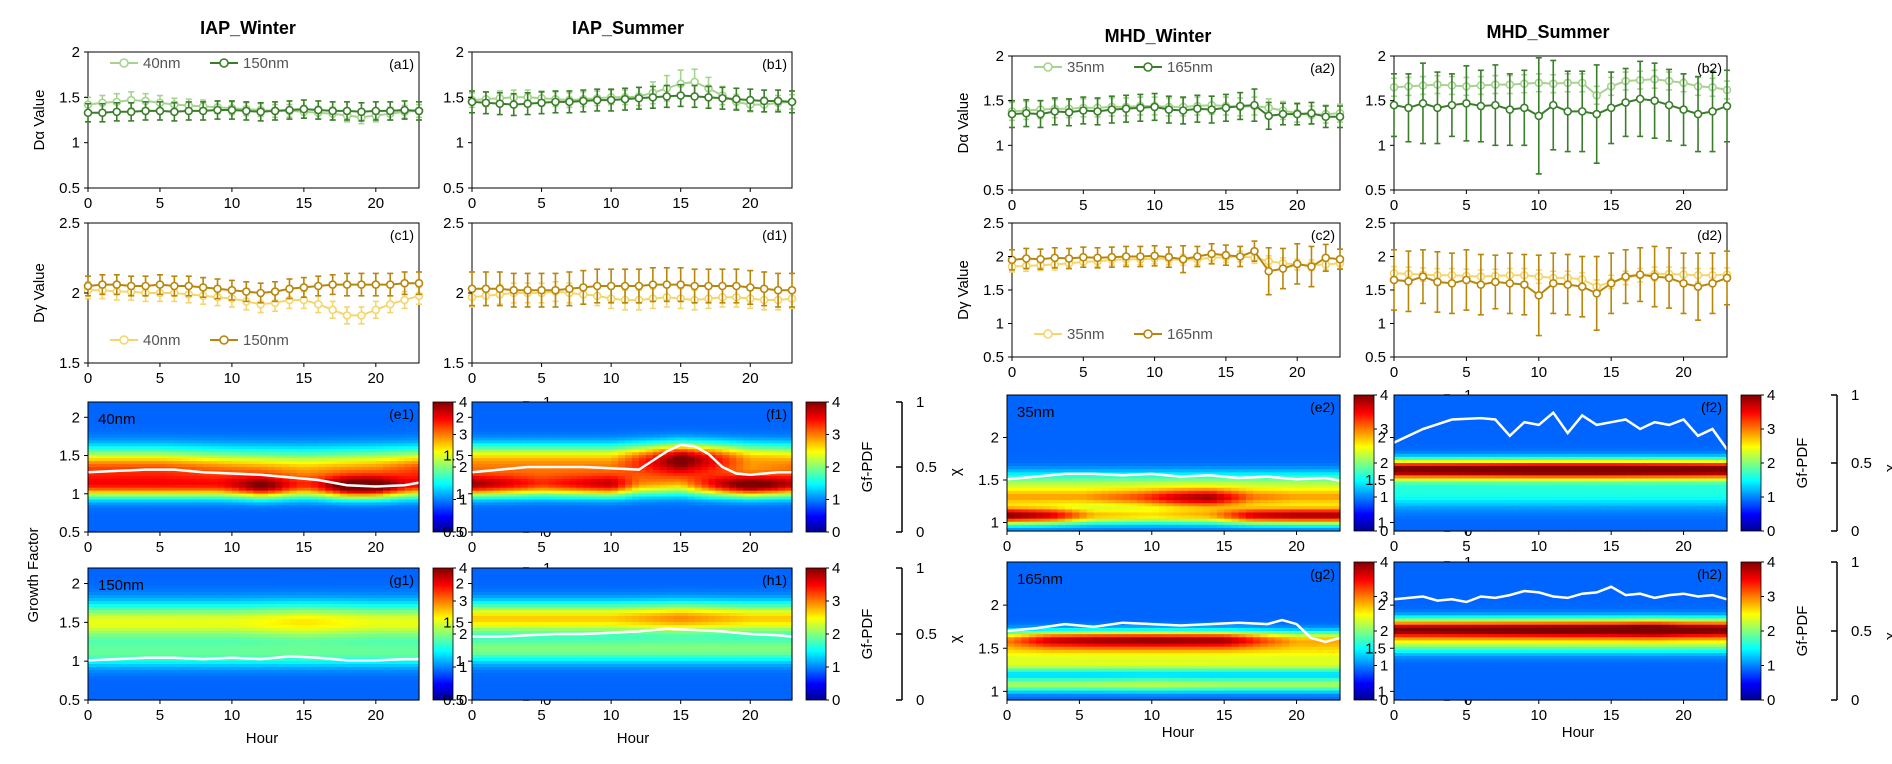 The height and width of the screenshot is (764, 1892). Describe the element at coordinates (460, 52) in the screenshot. I see `y-tick-label: 2` at that location.